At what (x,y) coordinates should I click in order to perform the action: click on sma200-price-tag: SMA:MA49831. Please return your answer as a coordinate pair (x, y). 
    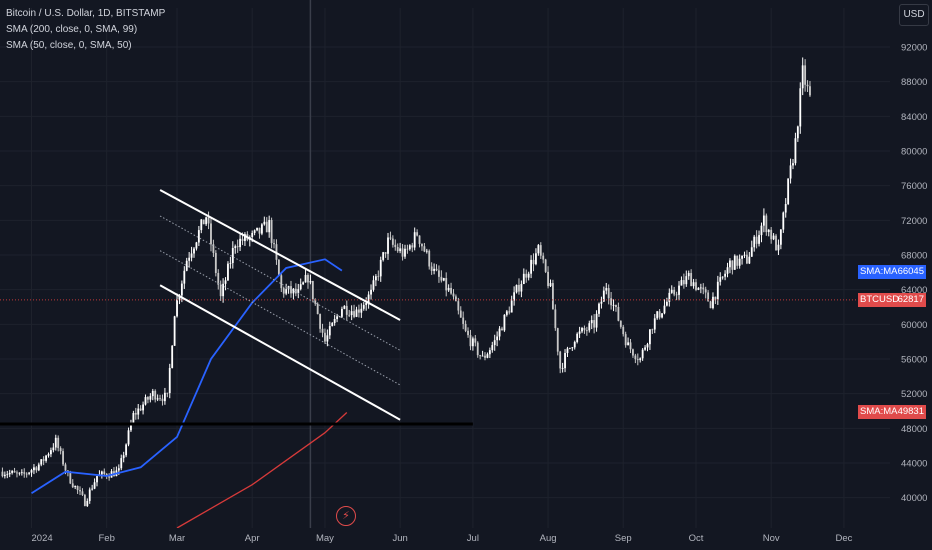
    Looking at the image, I should click on (892, 412).